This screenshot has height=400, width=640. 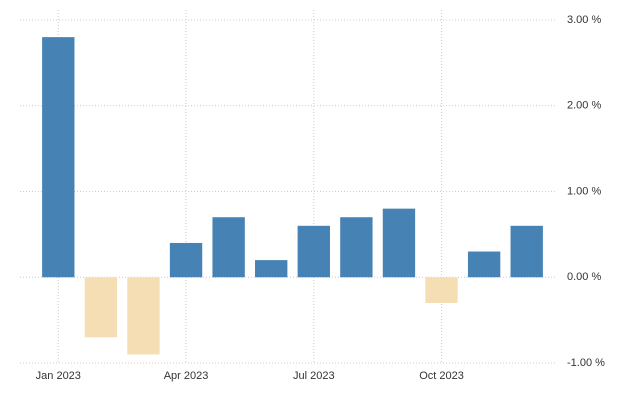 I want to click on x-tick-label: Jan 2023, so click(x=58, y=376).